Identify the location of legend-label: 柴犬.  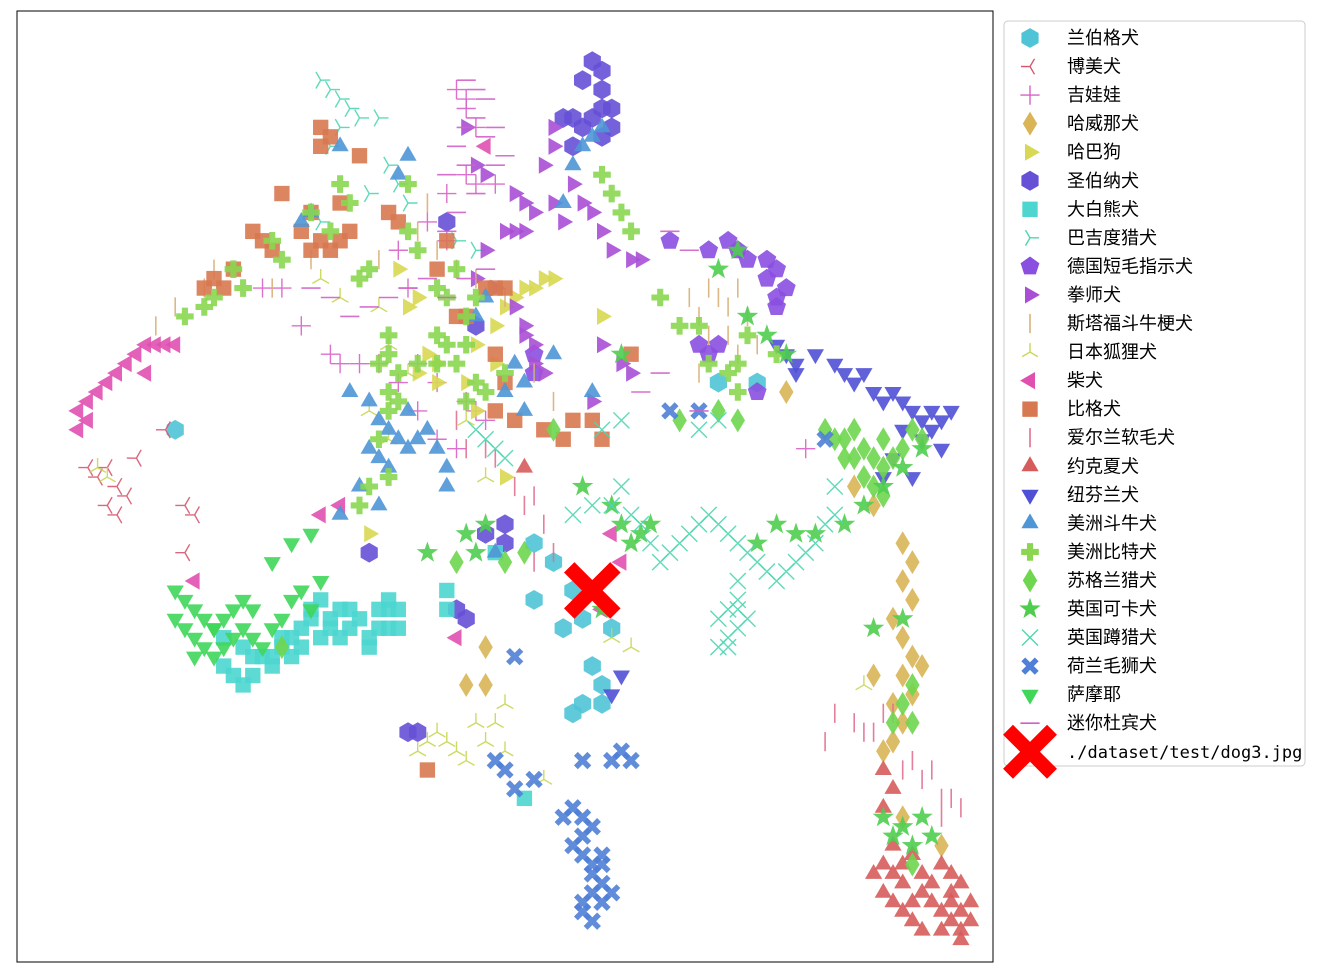
(1085, 381).